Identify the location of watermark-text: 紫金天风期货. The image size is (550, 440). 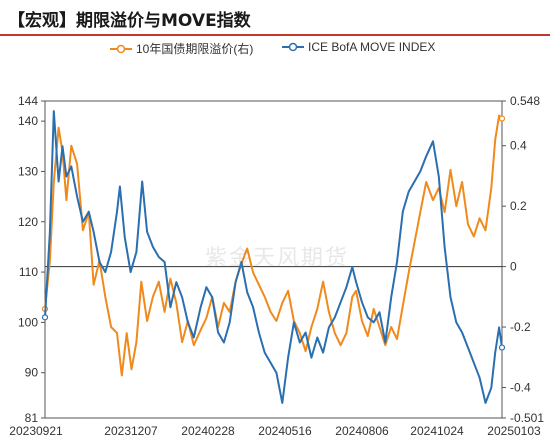
(277, 258).